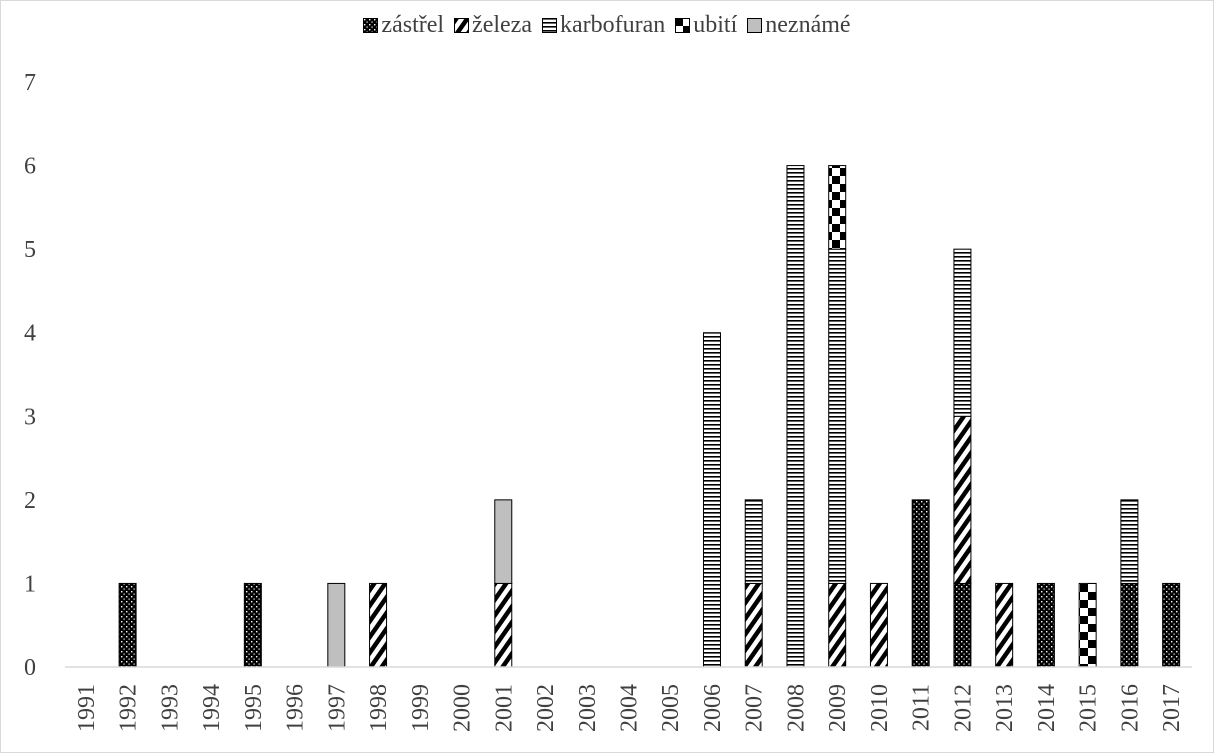 The width and height of the screenshot is (1214, 753). Describe the element at coordinates (30, 334) in the screenshot. I see `y-tick-label: 4` at that location.